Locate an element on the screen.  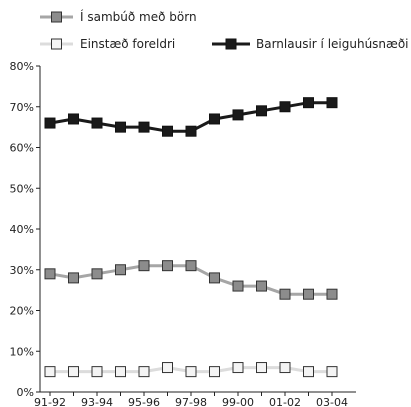
legend-item-0: Í sambúð með börn is located at coordinates (118, 16).